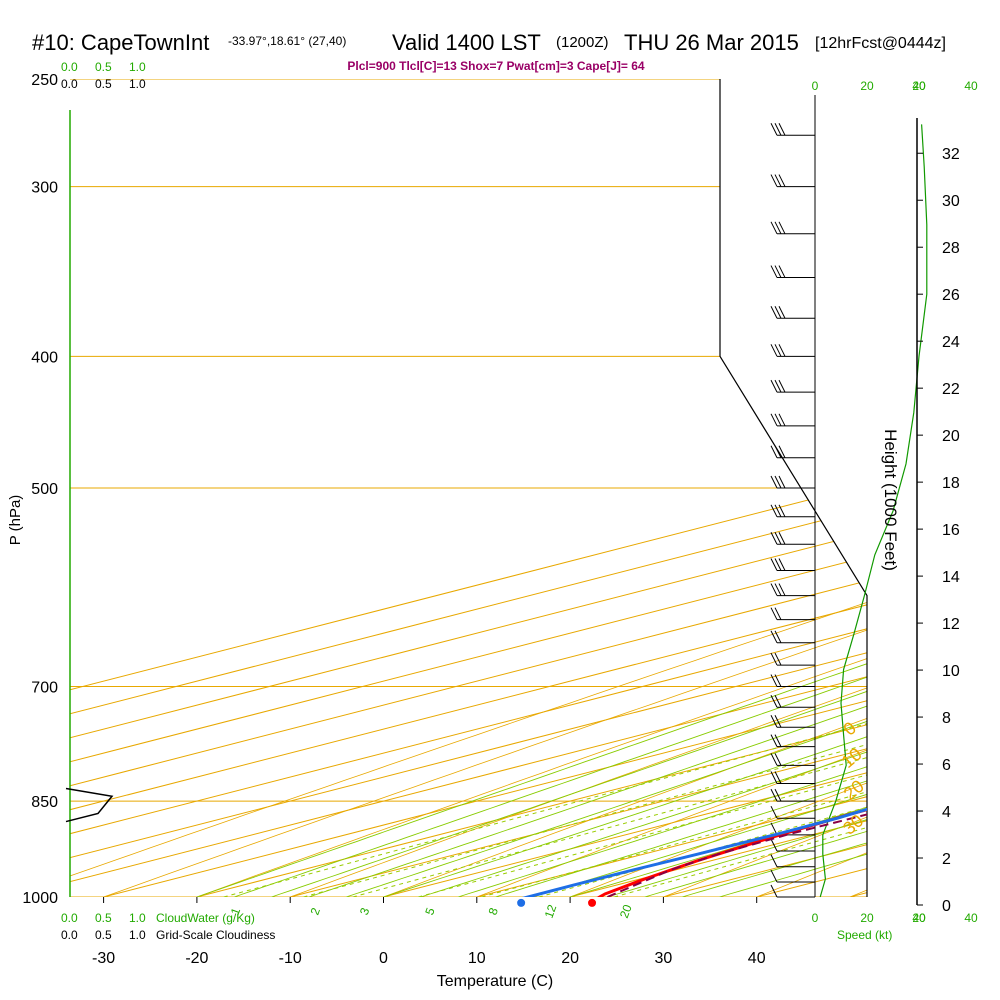 The image size is (1000, 1000). What do you see at coordinates (582, 42) in the screenshot?
I see `zulu-time: (1200Z)` at bounding box center [582, 42].